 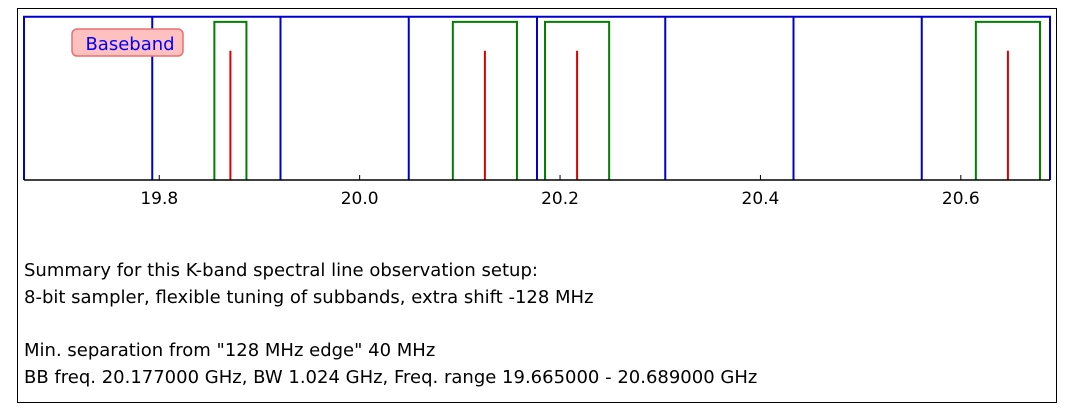 I want to click on x-tick-label-1: 19.8, so click(x=159, y=199).